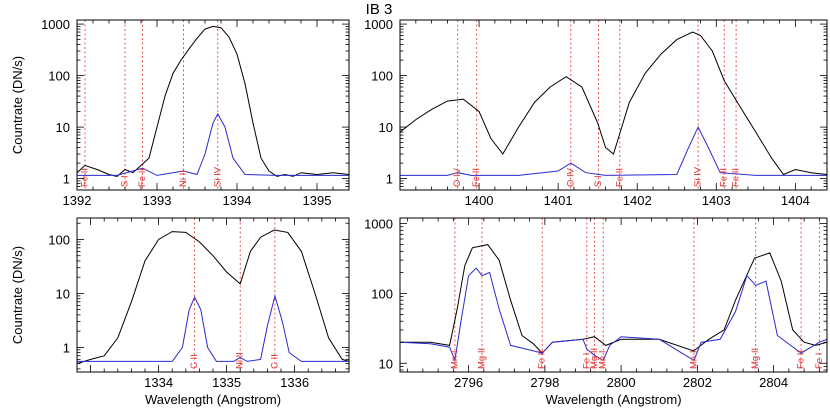  Describe the element at coordinates (157, 200) in the screenshot. I see `x-tick-label: 1393` at that location.